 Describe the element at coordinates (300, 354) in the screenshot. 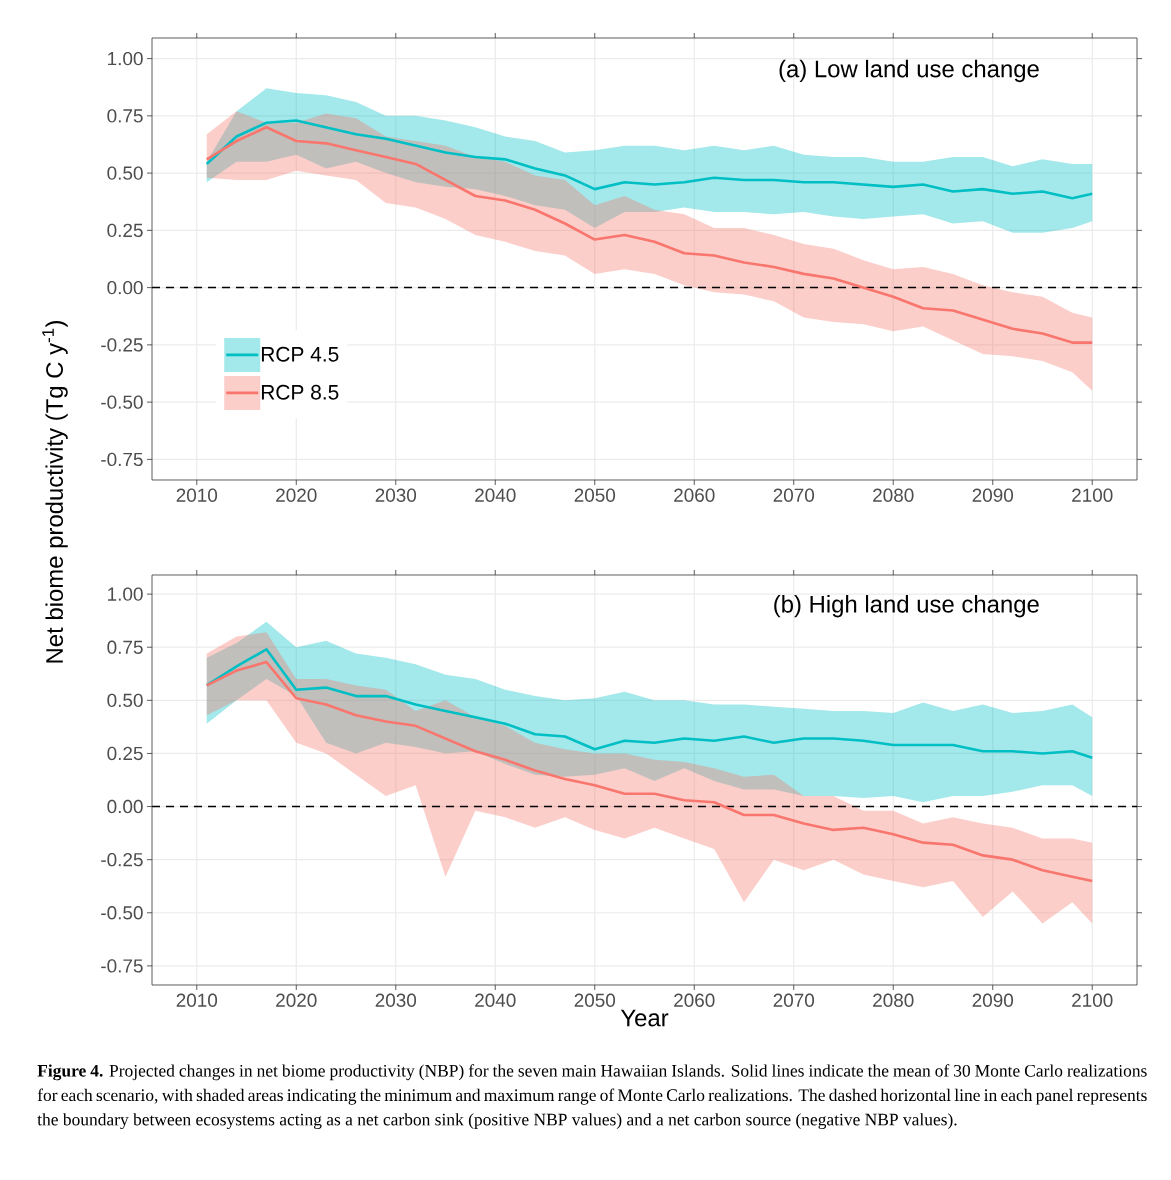

I see `legend-label: RCP 4.5` at that location.